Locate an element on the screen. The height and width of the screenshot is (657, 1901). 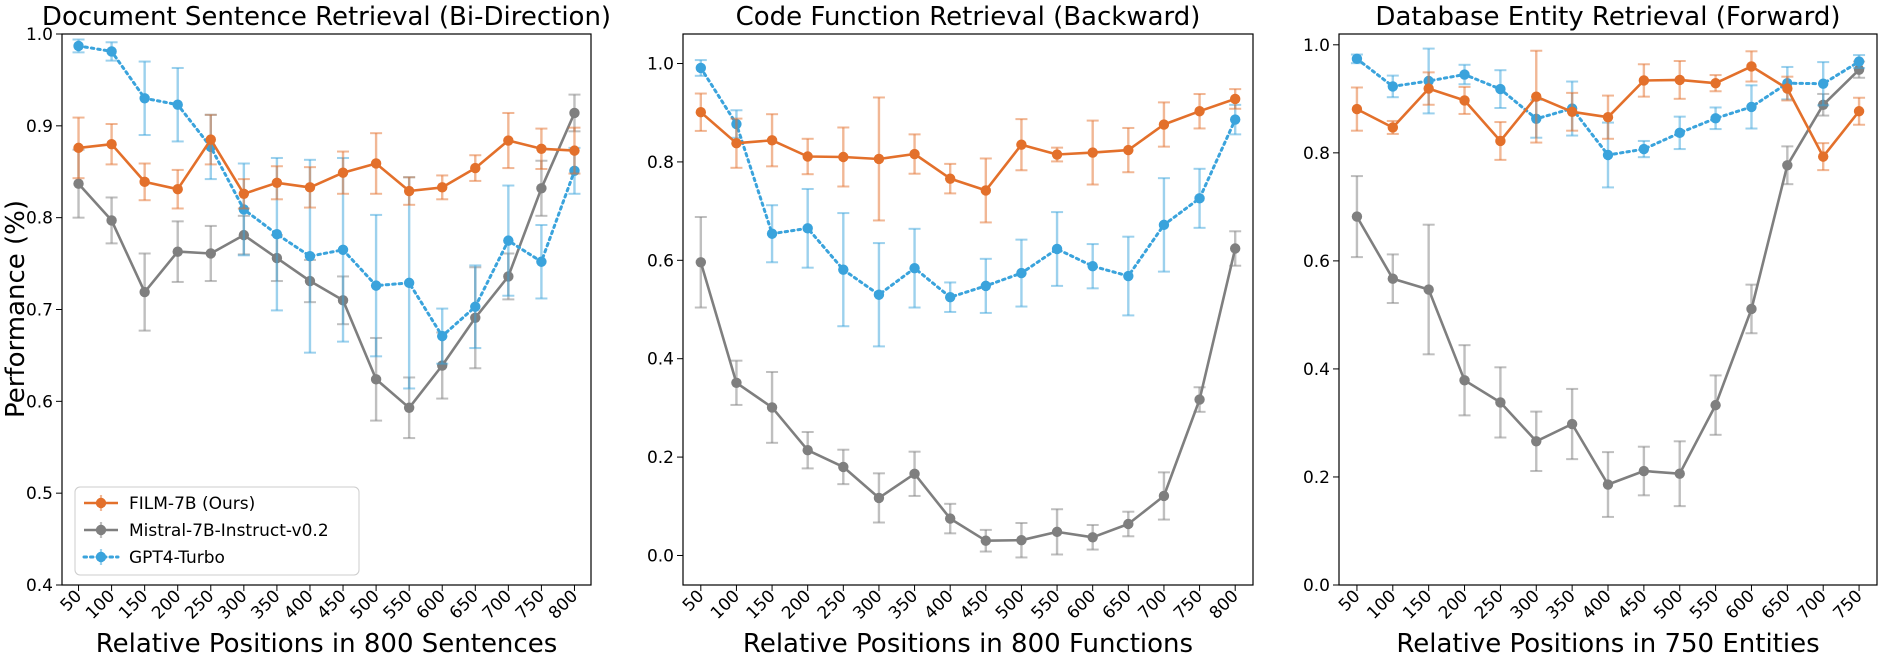
y-tick-label: 0.6 is located at coordinates (660, 261).